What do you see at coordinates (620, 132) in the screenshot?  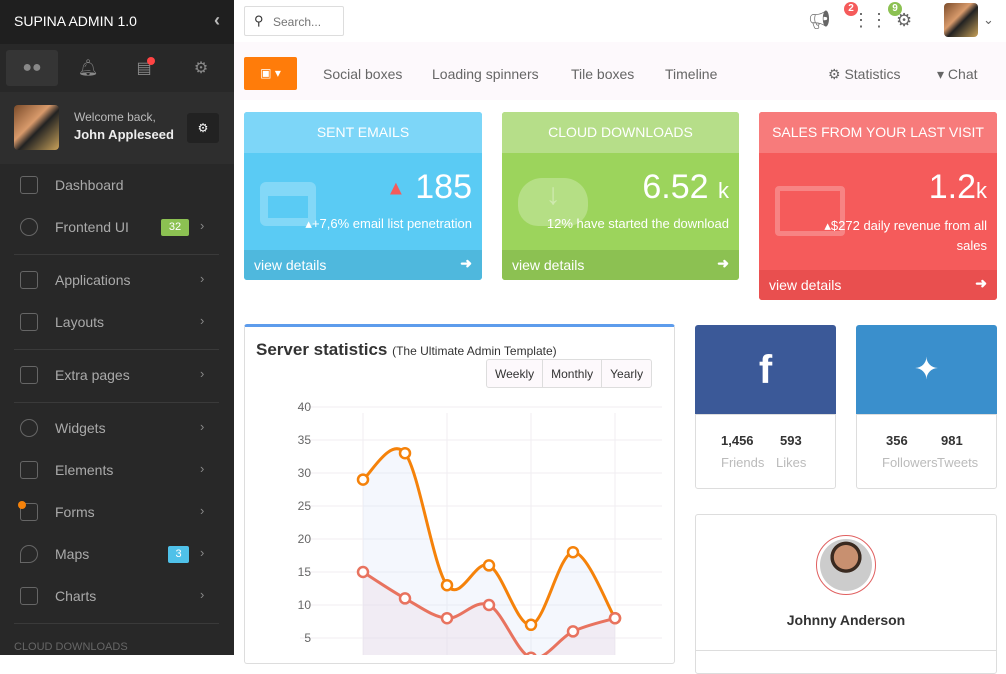 I see `tile-title: CLOUD DOWNLOADS` at bounding box center [620, 132].